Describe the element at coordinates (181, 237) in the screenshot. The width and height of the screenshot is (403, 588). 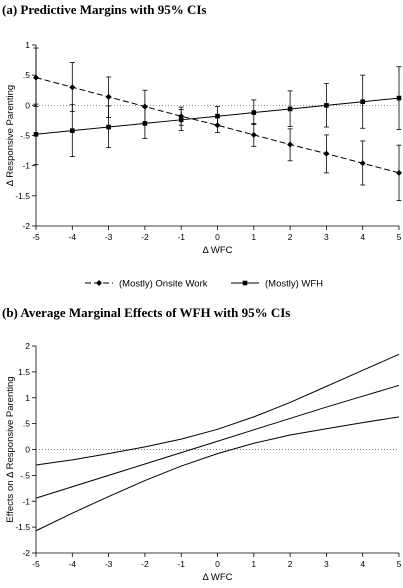
I see `chart-a-x-tick-label: -1` at that location.